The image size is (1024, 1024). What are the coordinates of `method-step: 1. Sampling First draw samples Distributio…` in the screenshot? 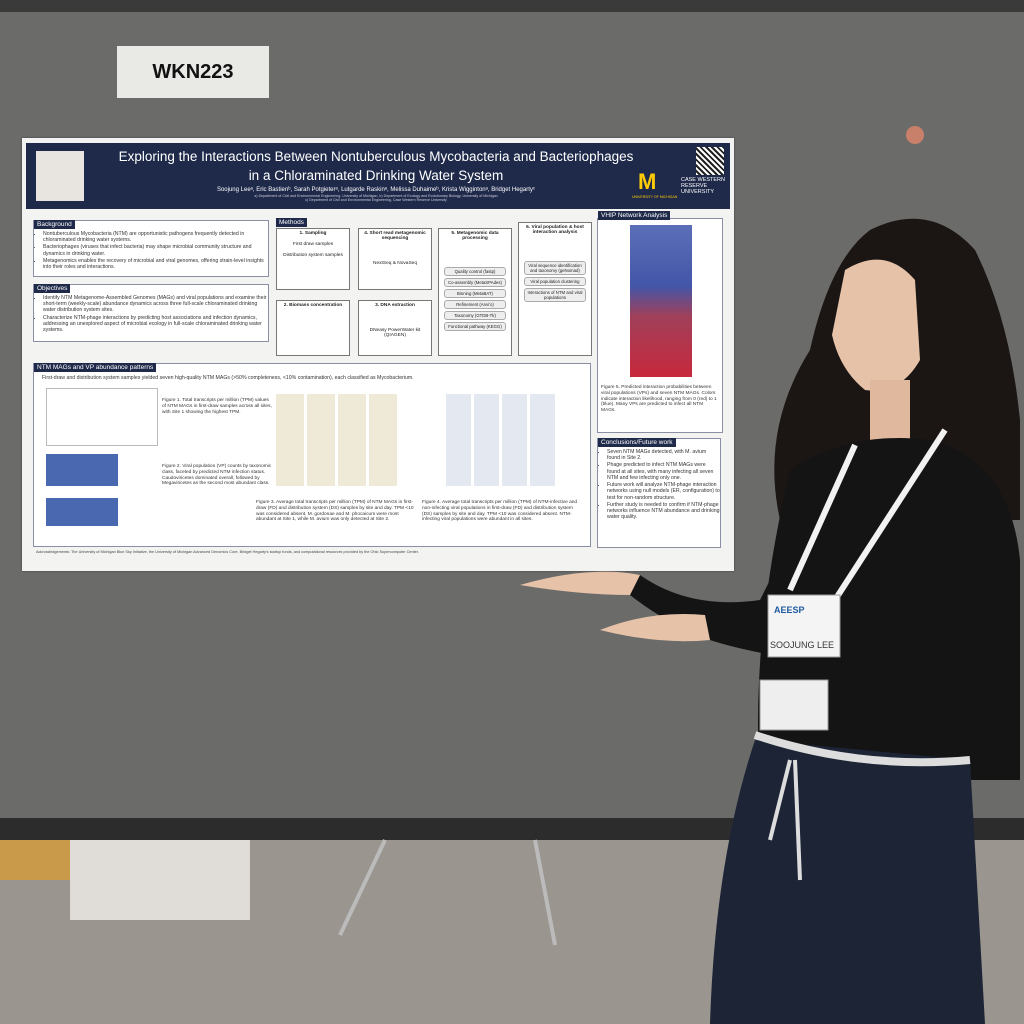 It's located at (313, 259).